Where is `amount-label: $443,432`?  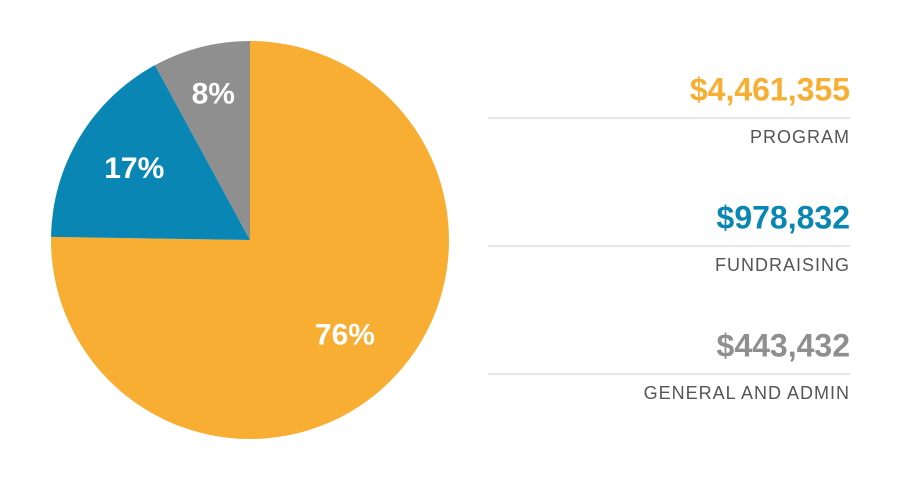
amount-label: $443,432 is located at coordinates (783, 345).